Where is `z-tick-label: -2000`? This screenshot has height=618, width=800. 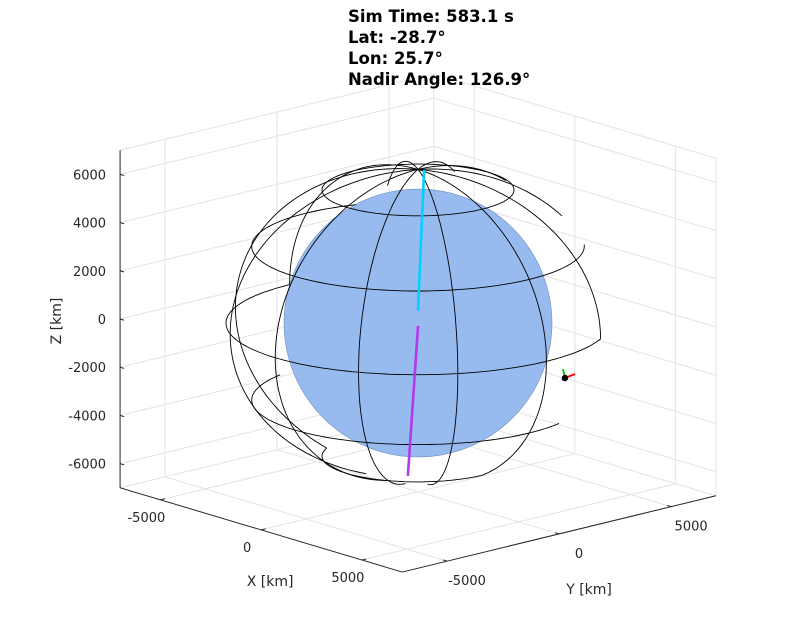 z-tick-label: -2000 is located at coordinates (87, 368).